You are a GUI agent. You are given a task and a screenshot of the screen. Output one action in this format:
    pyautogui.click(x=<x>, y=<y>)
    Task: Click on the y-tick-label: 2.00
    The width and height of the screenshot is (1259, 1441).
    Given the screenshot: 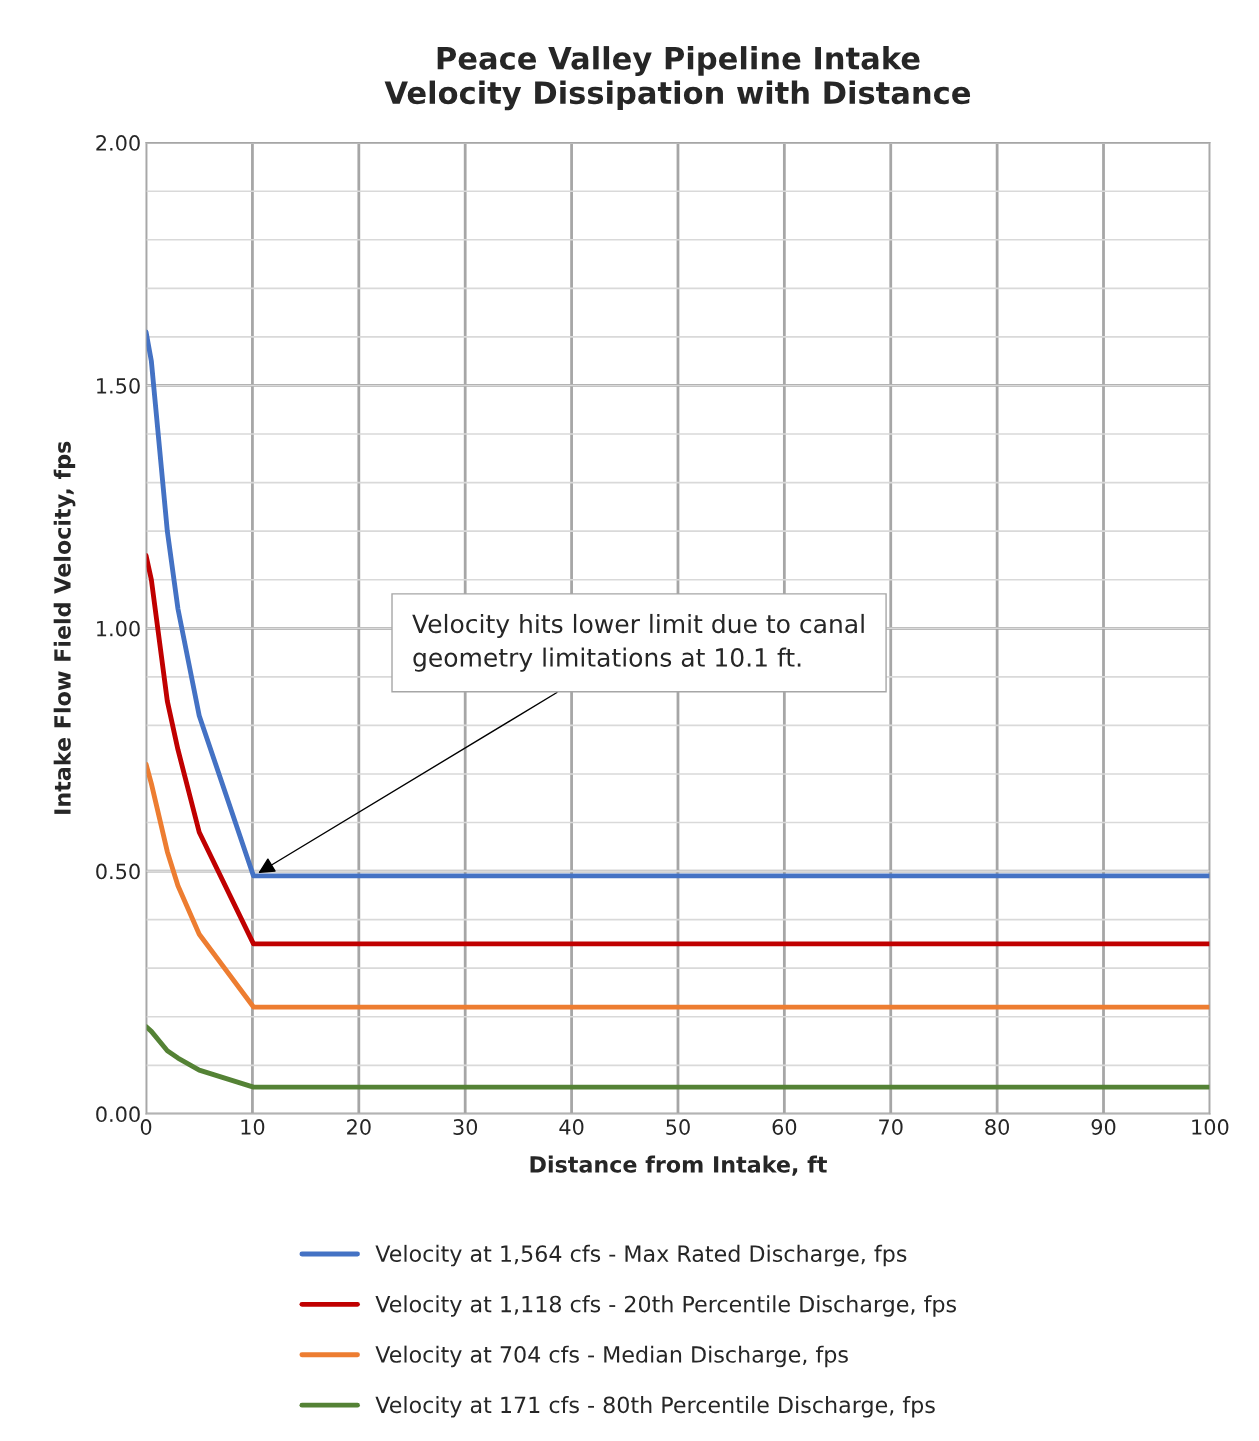 What is the action you would take?
    pyautogui.click(x=118, y=143)
    